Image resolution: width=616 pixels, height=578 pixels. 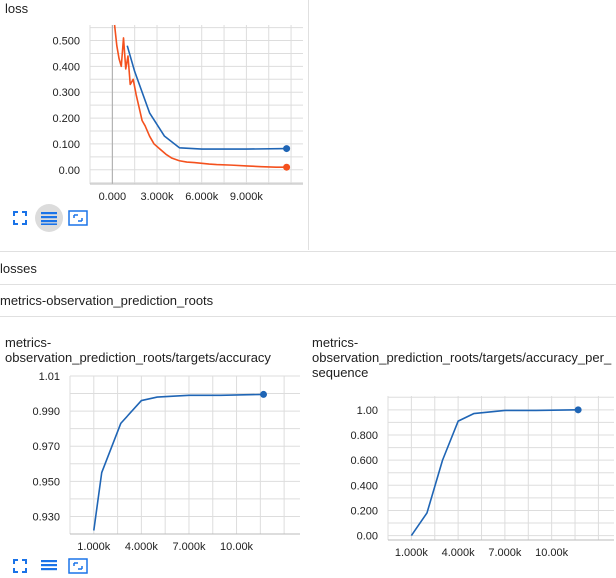 I want to click on loss-gridlines, so click(x=196, y=104).